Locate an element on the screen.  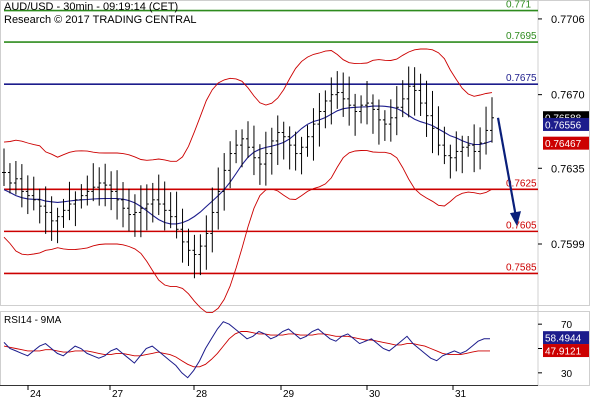
level-label-2: 0.7675 is located at coordinates (521, 78).